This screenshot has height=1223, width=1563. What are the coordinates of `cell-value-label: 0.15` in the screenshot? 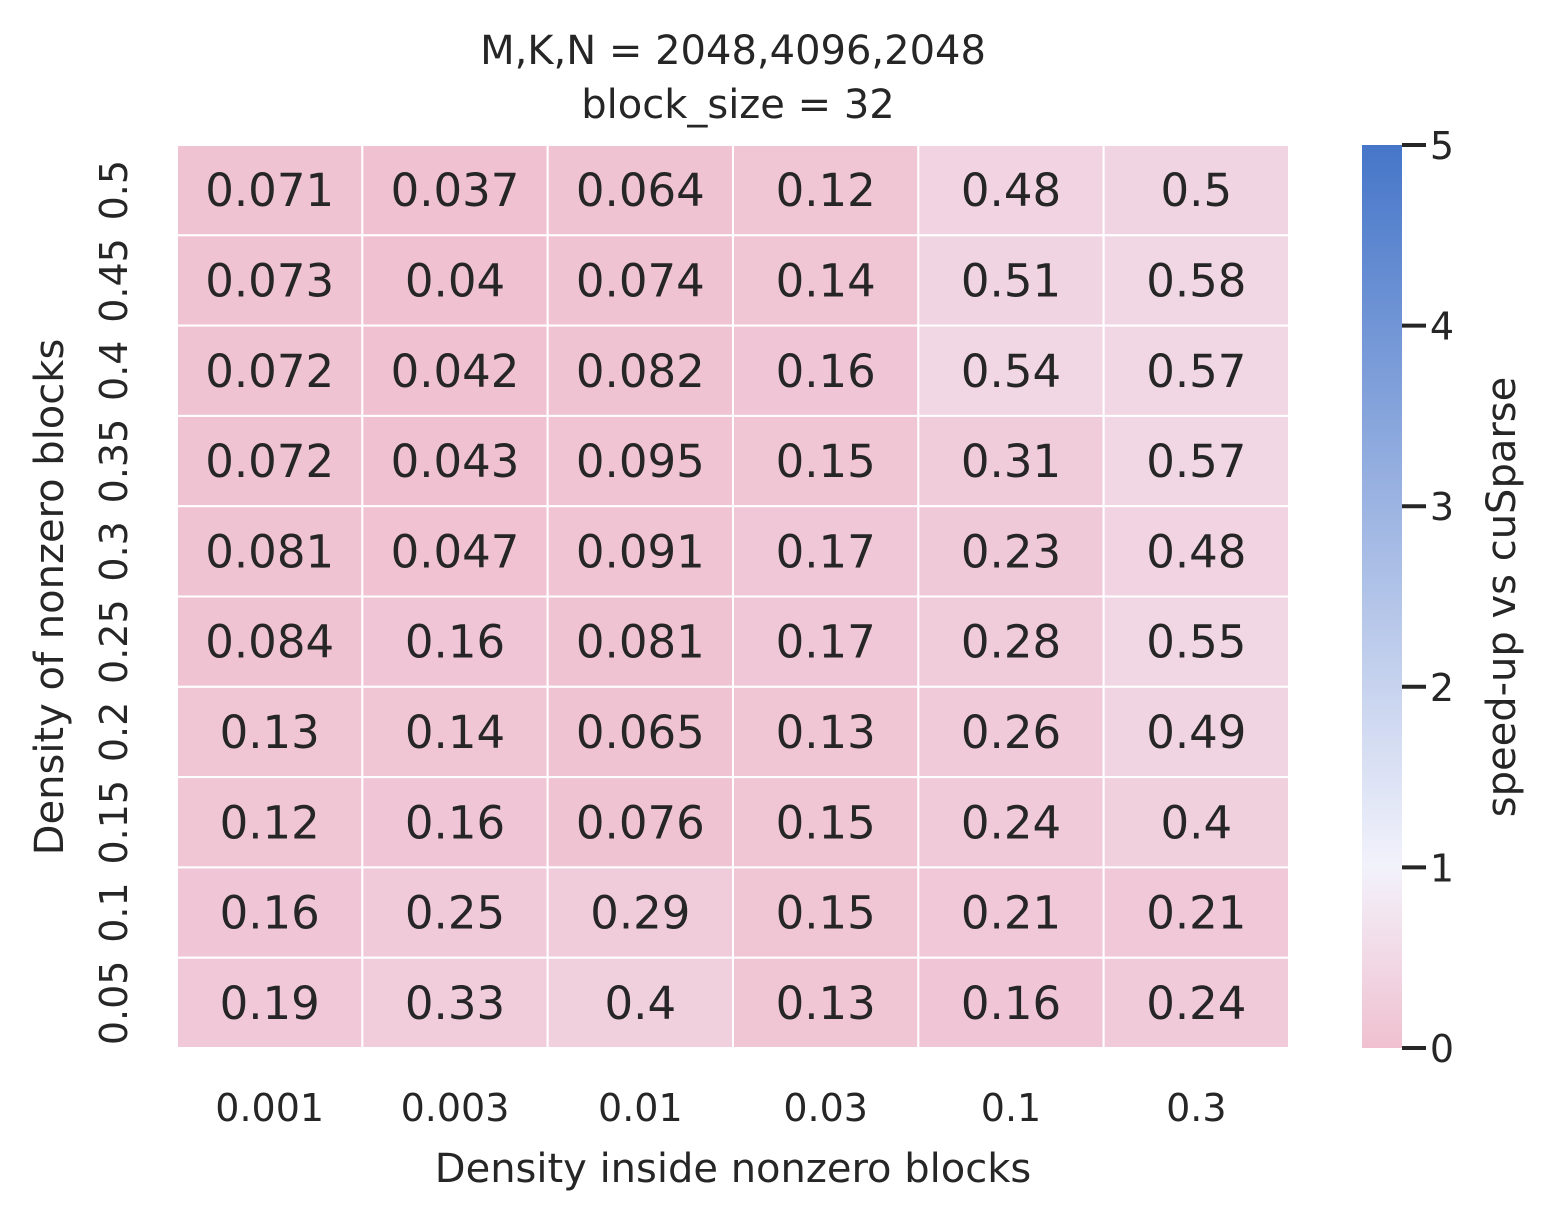 It's located at (826, 822).